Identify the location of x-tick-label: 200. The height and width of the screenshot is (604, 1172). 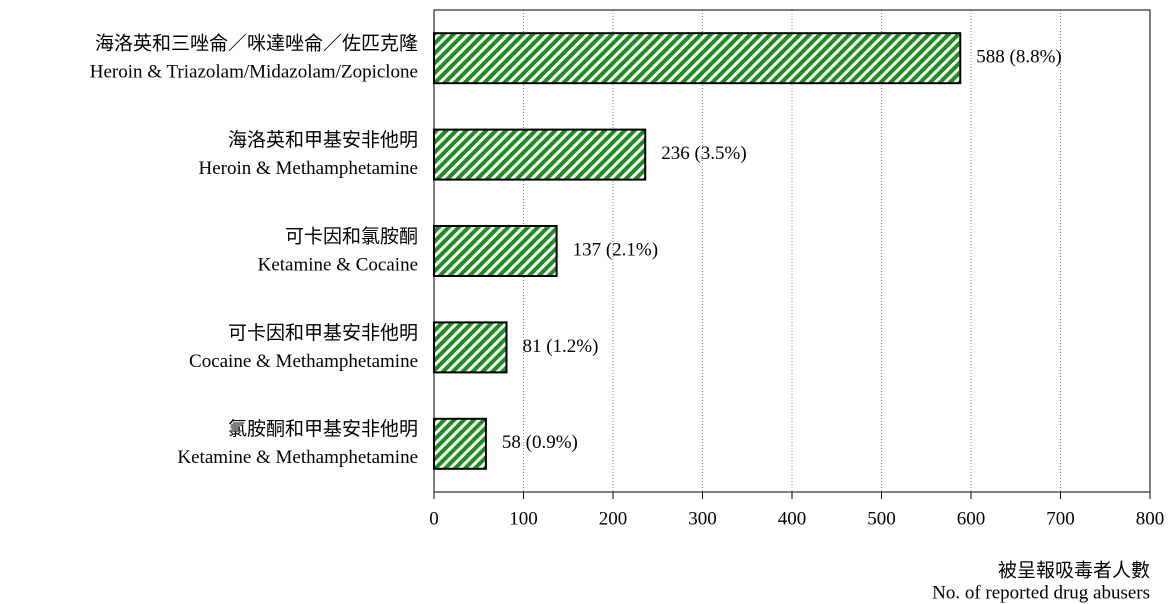
(613, 518).